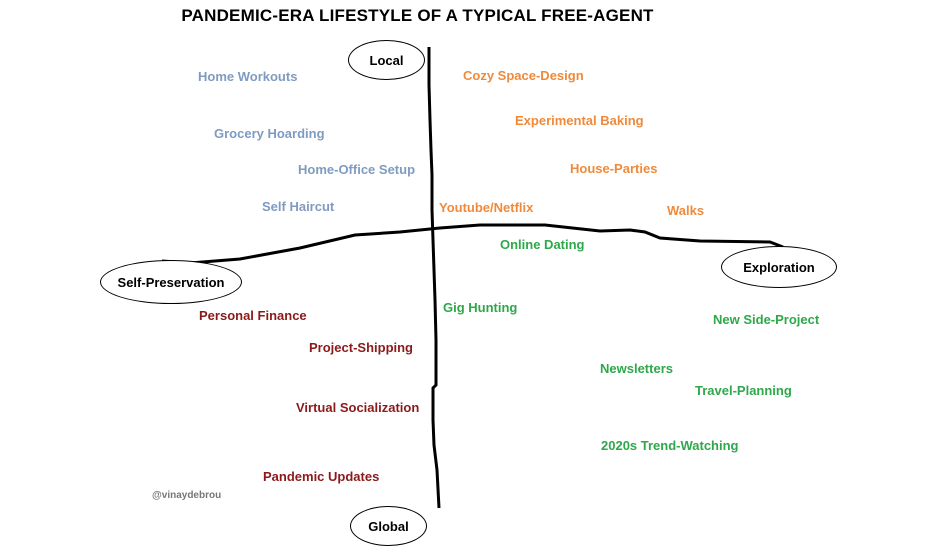 The height and width of the screenshot is (560, 925). Describe the element at coordinates (480, 307) in the screenshot. I see `item-gig-hunting: Gig Hunting` at that location.